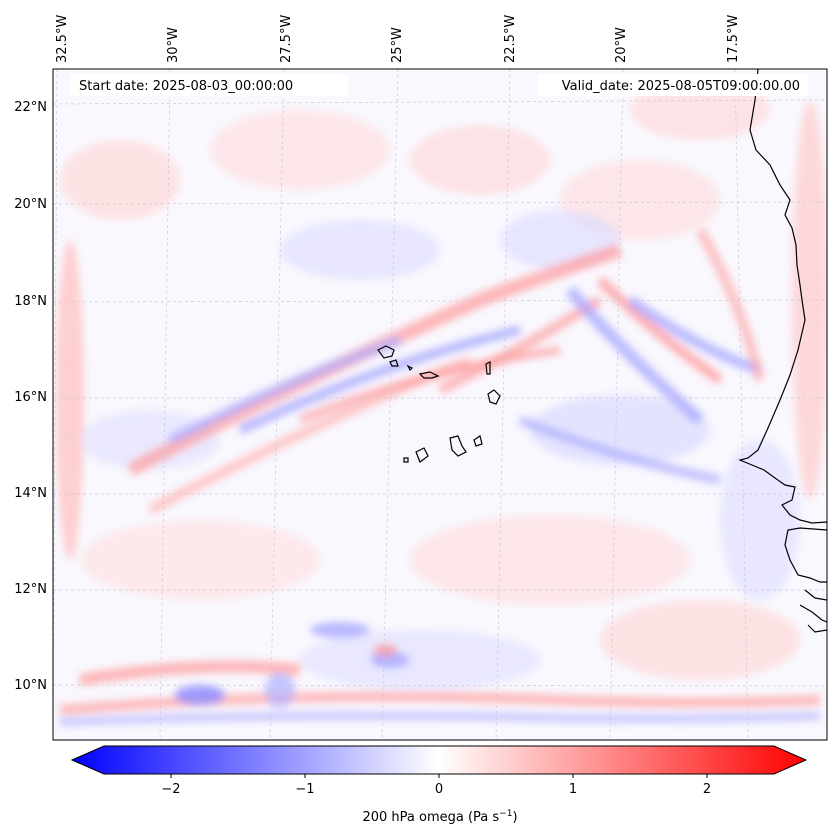 The width and height of the screenshot is (837, 839). I want to click on lon-label-27.5w: 27.5°W, so click(286, 39).